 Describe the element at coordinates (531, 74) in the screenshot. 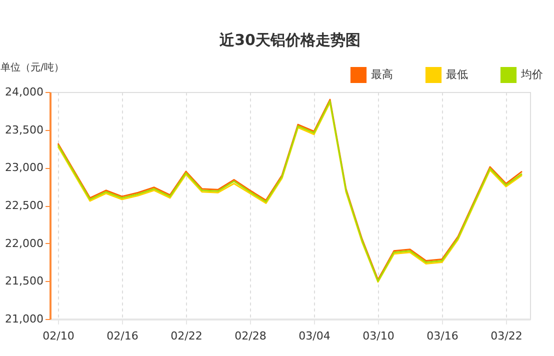

I see `legend-label: 均价` at that location.